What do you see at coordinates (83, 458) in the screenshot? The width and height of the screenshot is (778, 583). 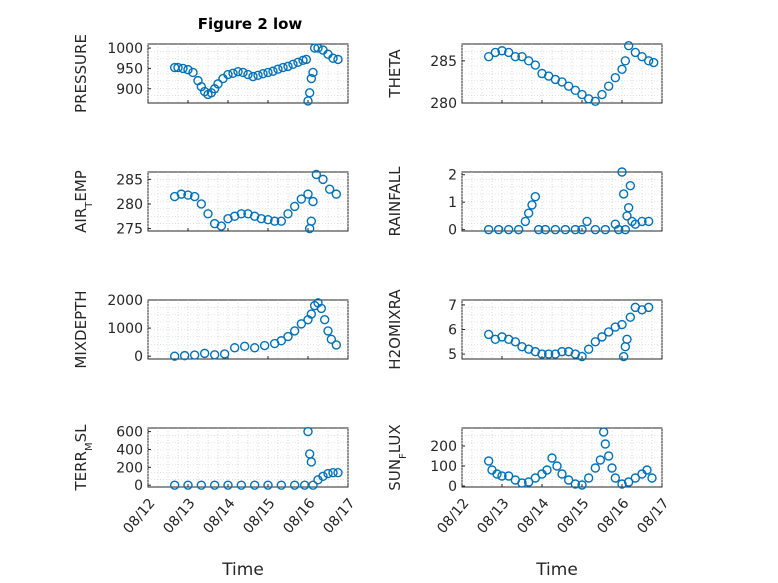 I see `y-axis-label: TERRMSL` at bounding box center [83, 458].